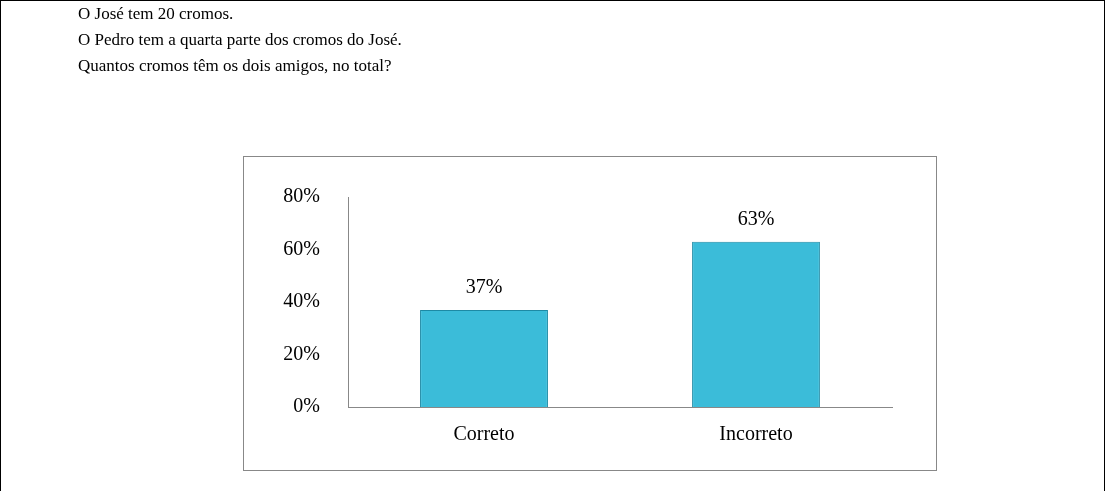  I want to click on text: O José tem 20 cromos., so click(156, 14).